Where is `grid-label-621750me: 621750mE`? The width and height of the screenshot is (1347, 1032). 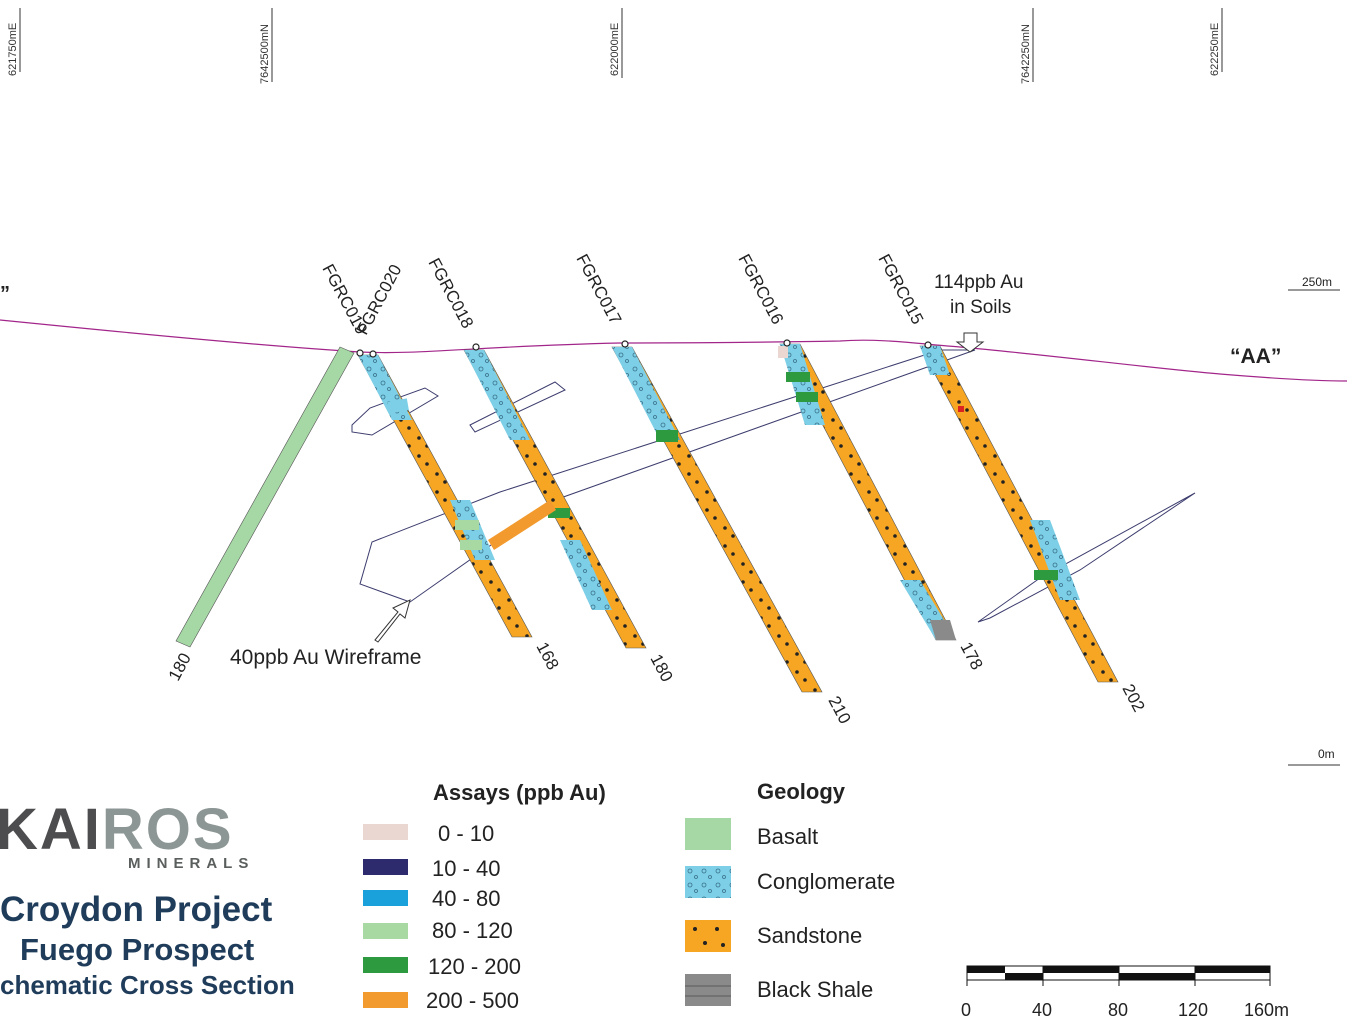 grid-label-621750me: 621750mE is located at coordinates (13, 49).